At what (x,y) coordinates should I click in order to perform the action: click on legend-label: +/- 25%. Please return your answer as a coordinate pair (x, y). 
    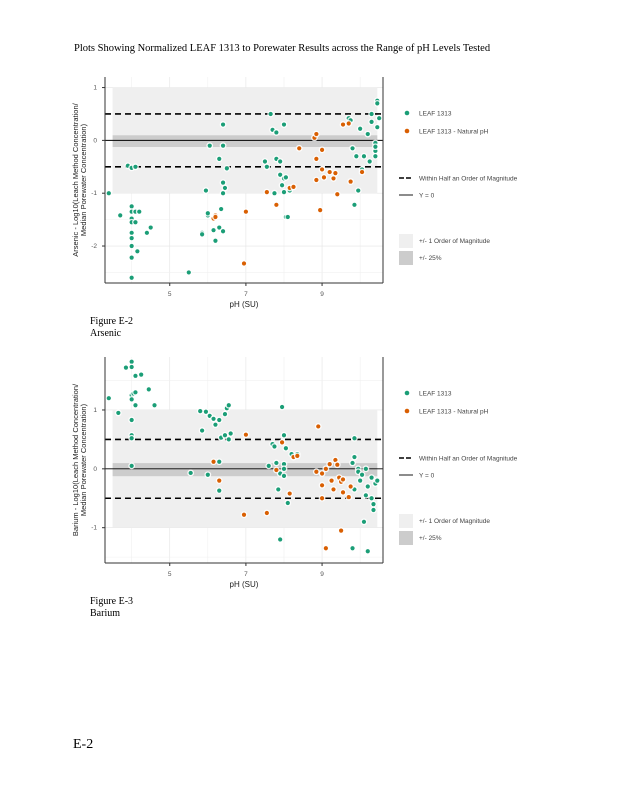
    Looking at the image, I should click on (430, 258).